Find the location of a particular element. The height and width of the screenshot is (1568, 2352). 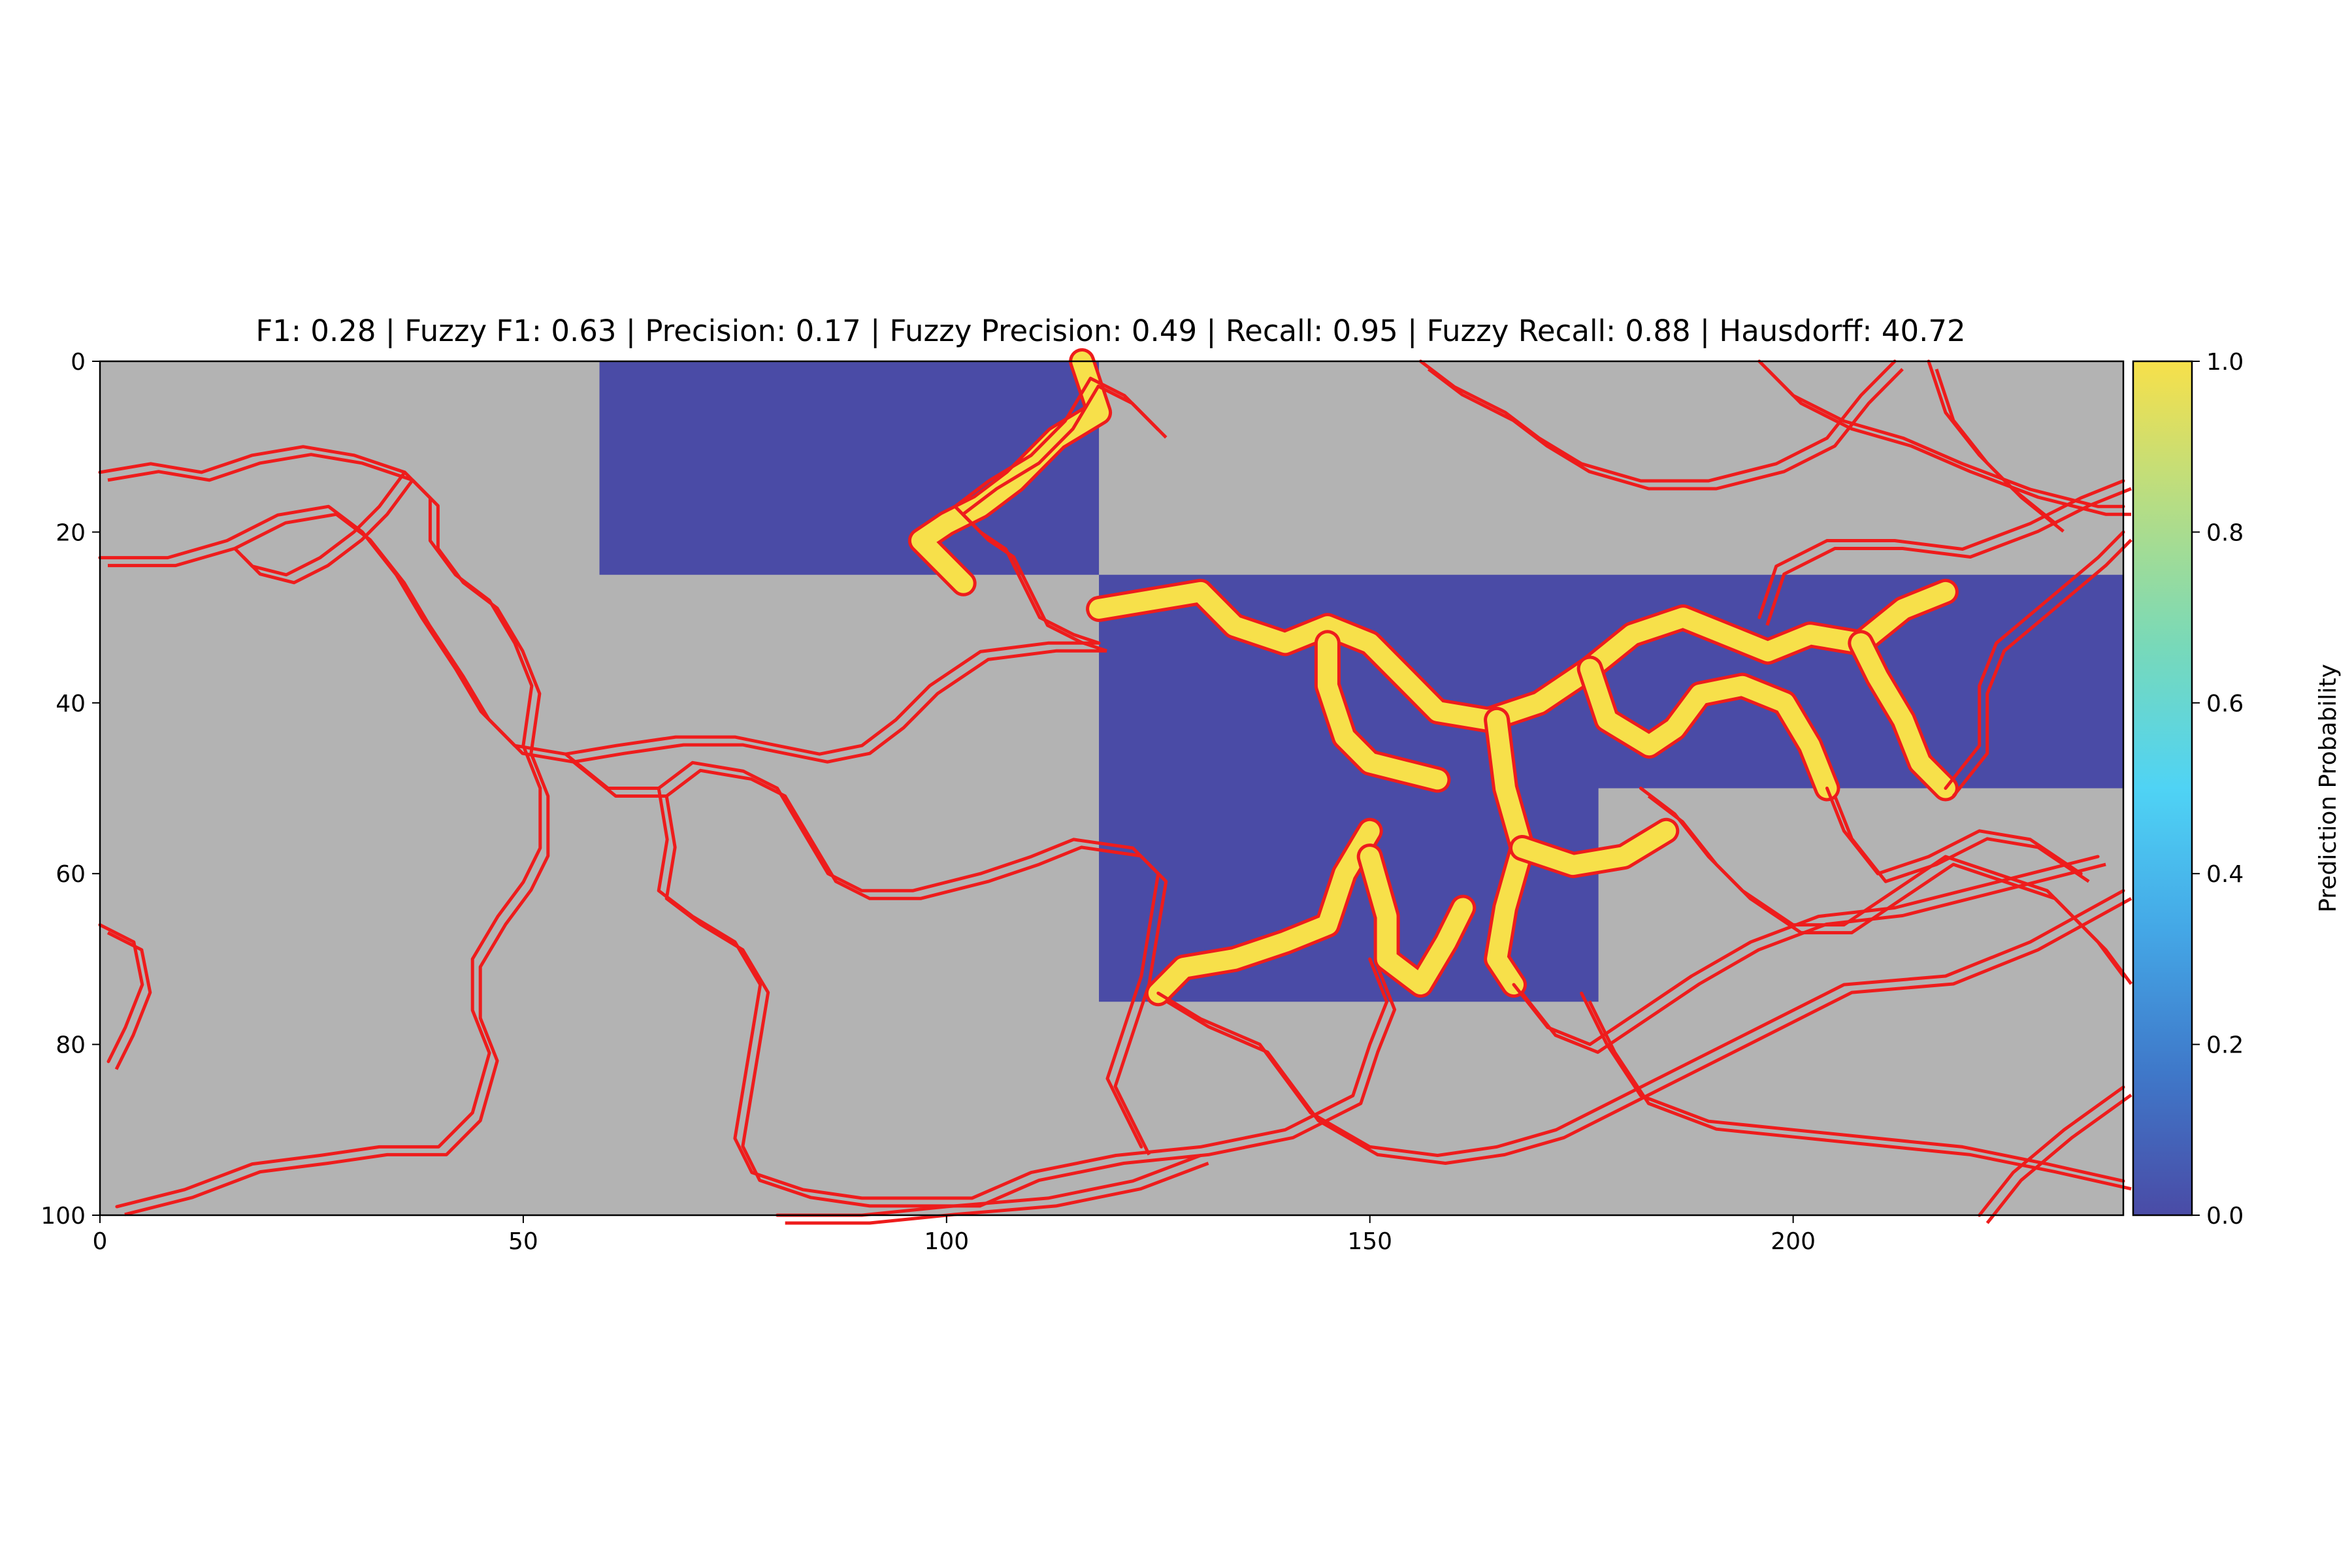

x-tick-label: 100 is located at coordinates (946, 1241).